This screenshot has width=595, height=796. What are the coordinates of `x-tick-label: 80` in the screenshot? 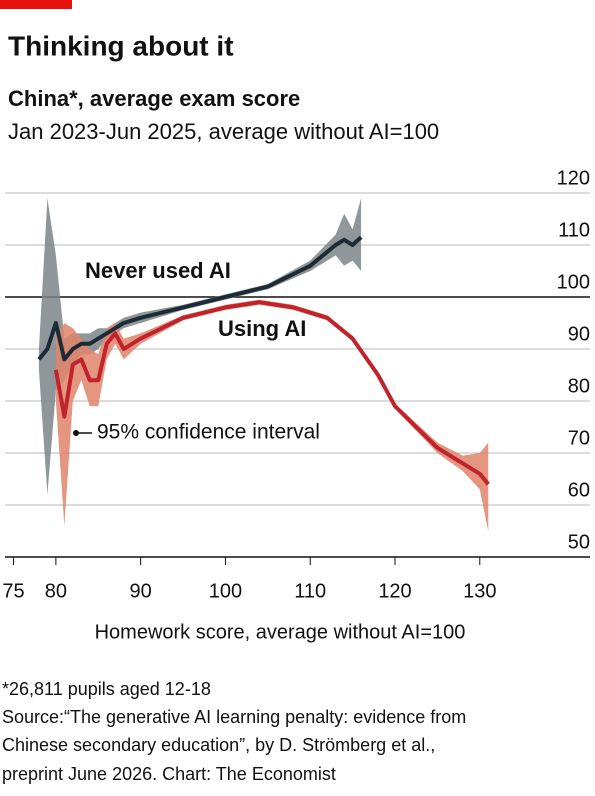 It's located at (56, 591).